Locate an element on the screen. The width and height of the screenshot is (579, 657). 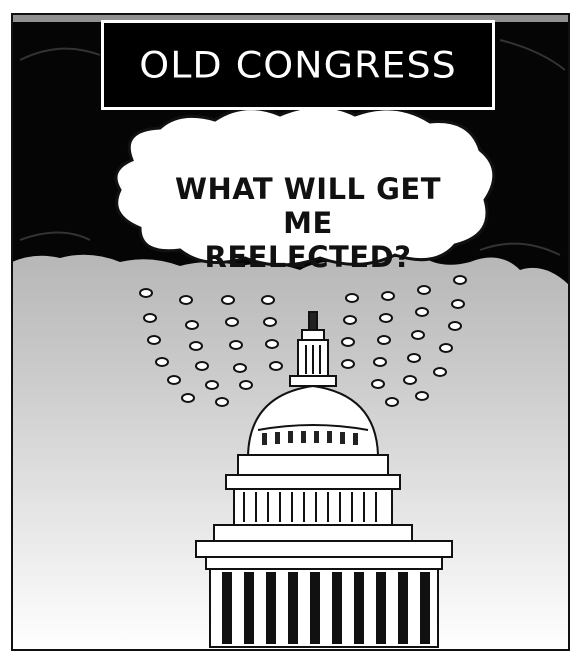
raindrops-left is located at coordinates (211, 347).